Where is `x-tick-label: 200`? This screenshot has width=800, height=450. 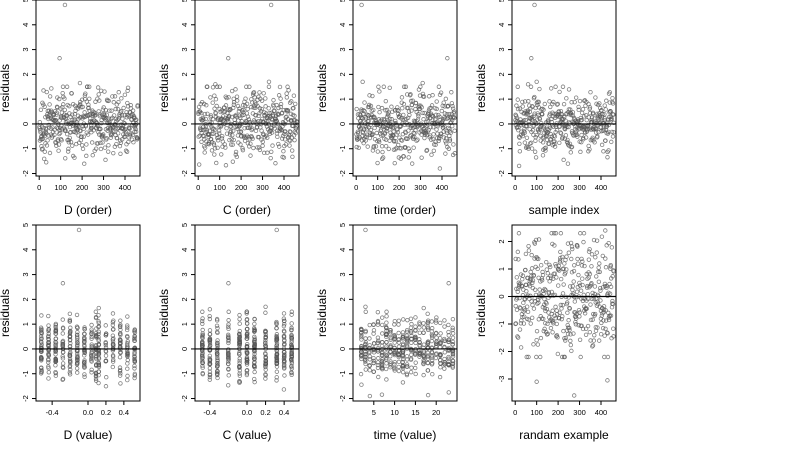
x-tick-label: 200 is located at coordinates (399, 187).